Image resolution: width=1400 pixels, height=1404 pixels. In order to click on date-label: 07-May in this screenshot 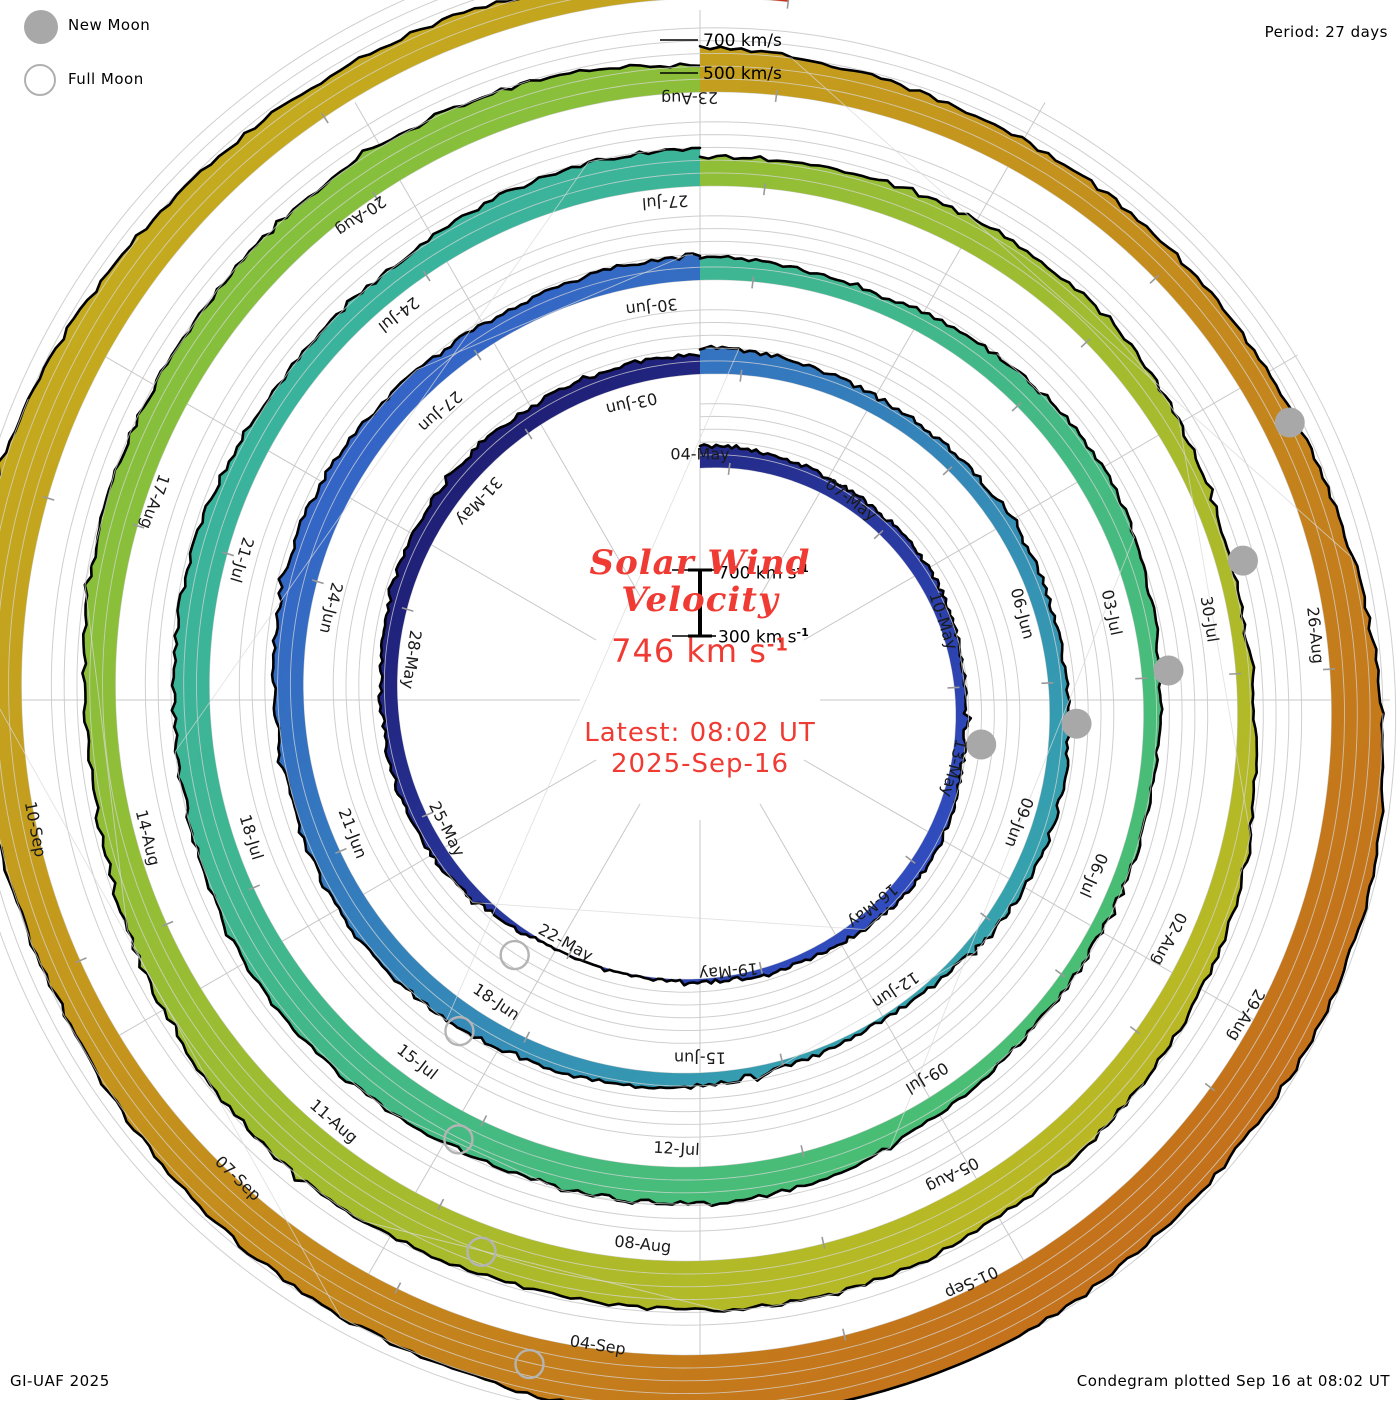, I will do `click(851, 499)`.